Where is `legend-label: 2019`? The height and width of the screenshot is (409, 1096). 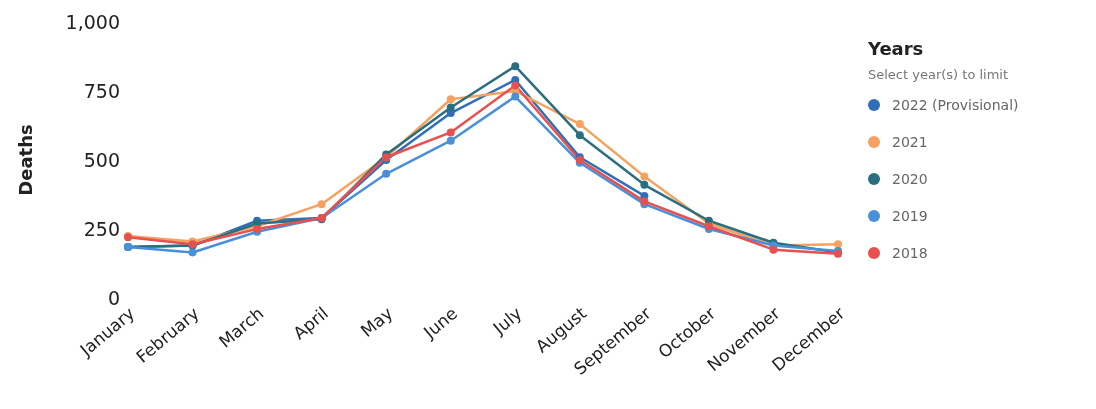 legend-label: 2019 is located at coordinates (910, 215).